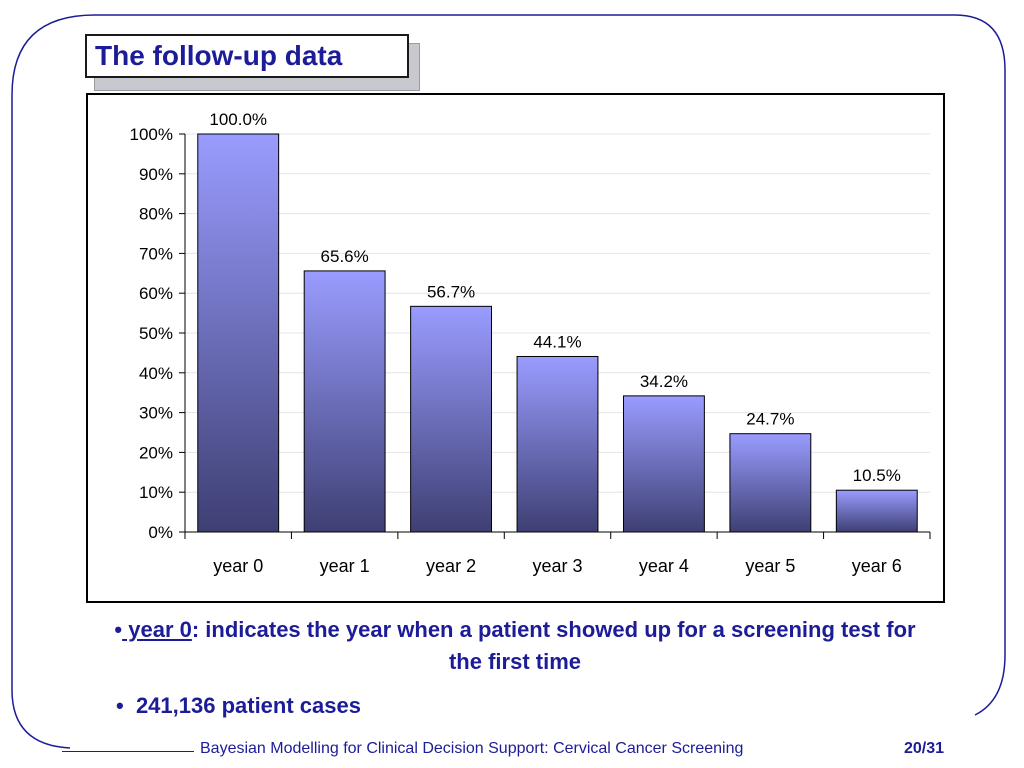 The height and width of the screenshot is (768, 1024). What do you see at coordinates (451, 291) in the screenshot?
I see `data-label: 56.7%` at bounding box center [451, 291].